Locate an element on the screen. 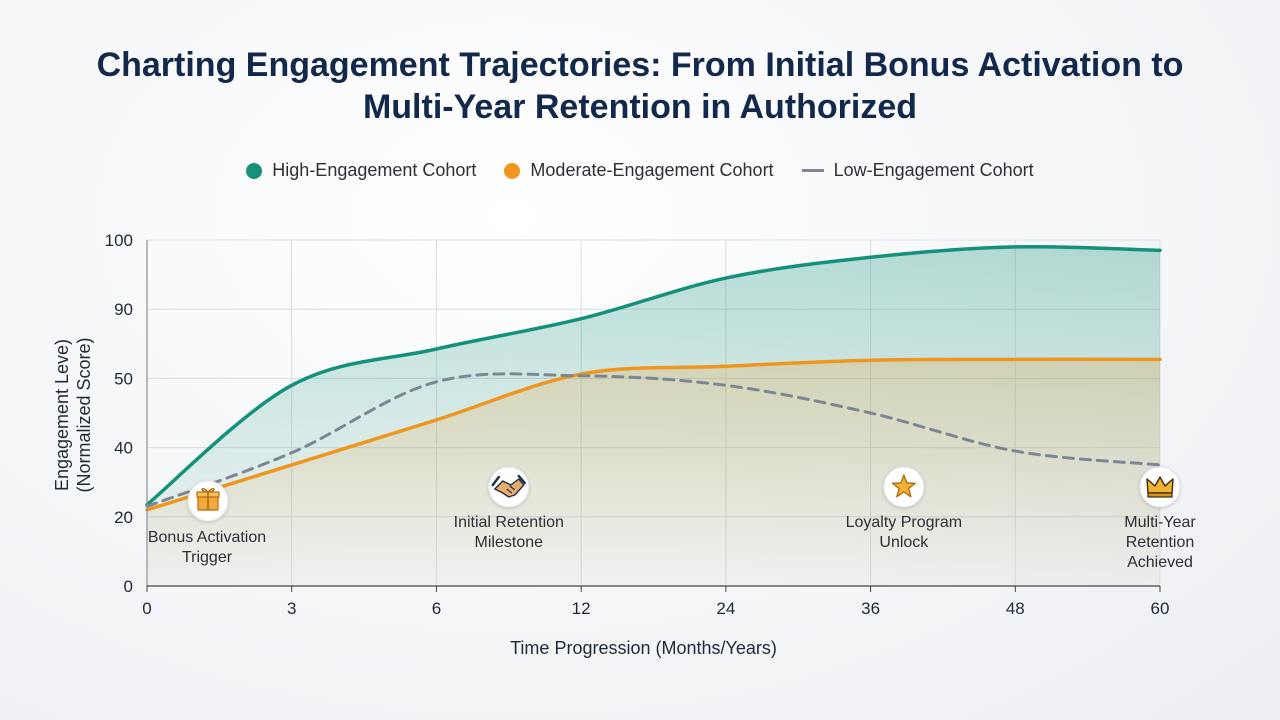 This screenshot has width=1280, height=720. gift-icon is located at coordinates (208, 501).